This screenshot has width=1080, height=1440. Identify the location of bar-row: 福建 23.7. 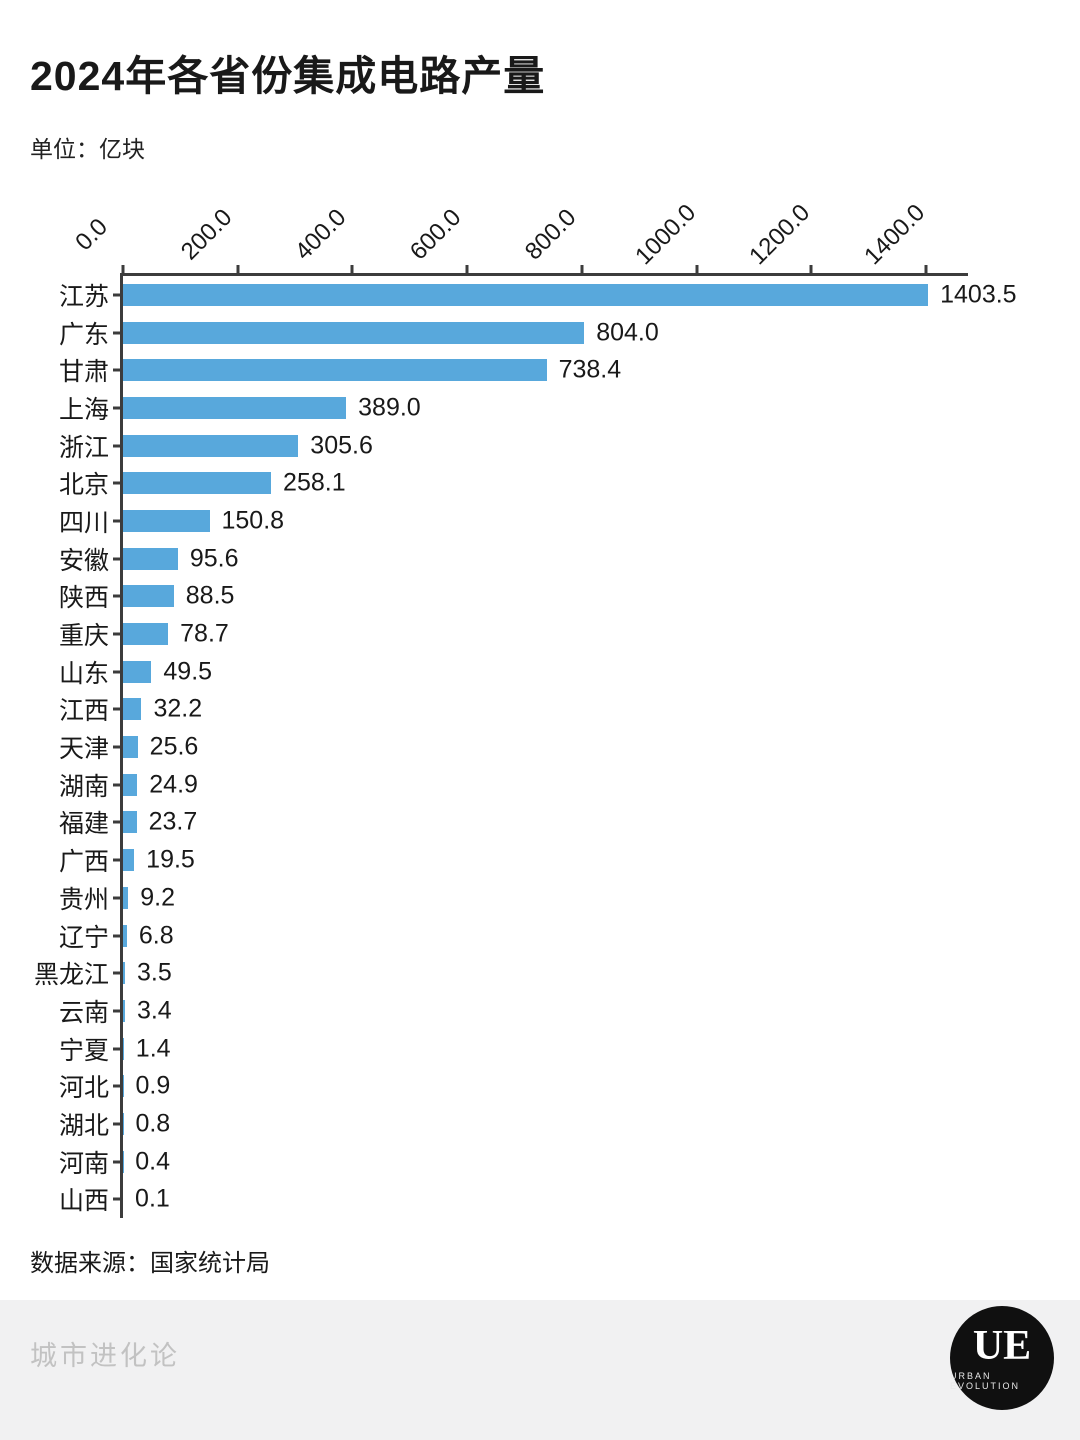
(513, 823).